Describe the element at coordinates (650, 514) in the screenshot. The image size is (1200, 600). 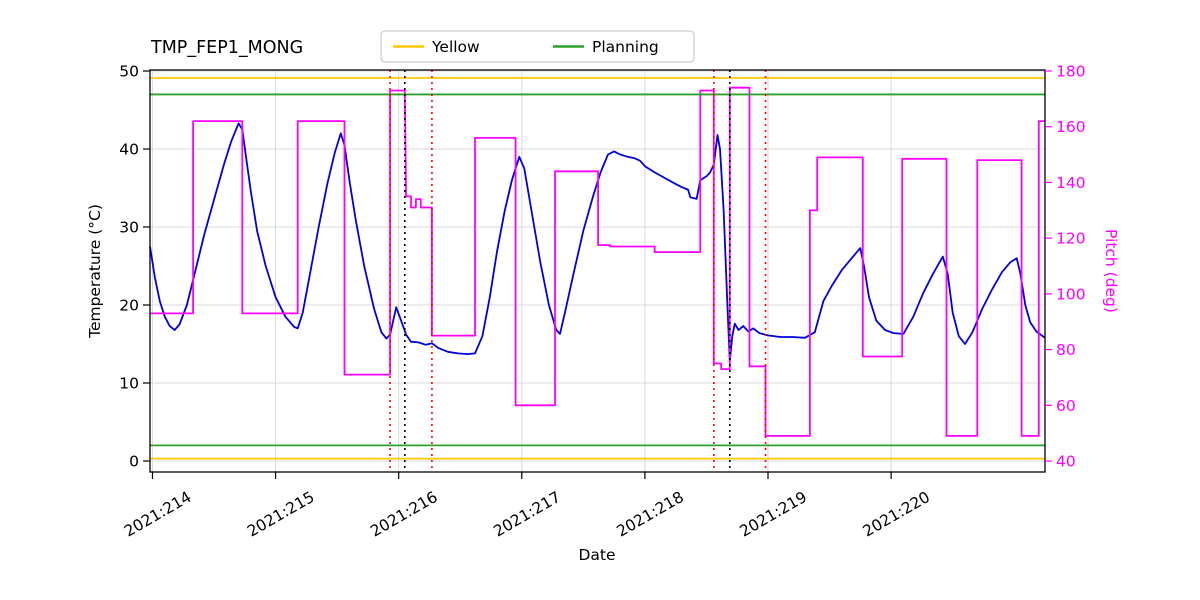
I see `x-tick-label: 2021:218` at that location.